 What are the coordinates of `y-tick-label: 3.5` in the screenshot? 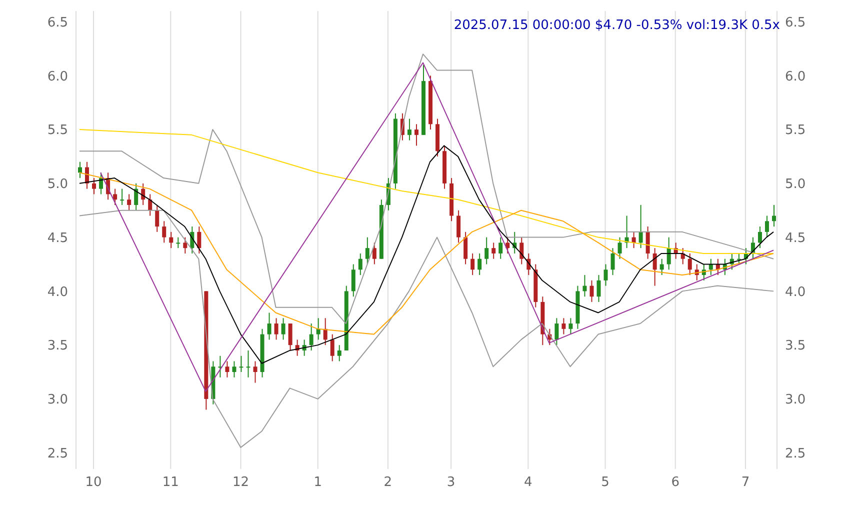 It's located at (57, 346).